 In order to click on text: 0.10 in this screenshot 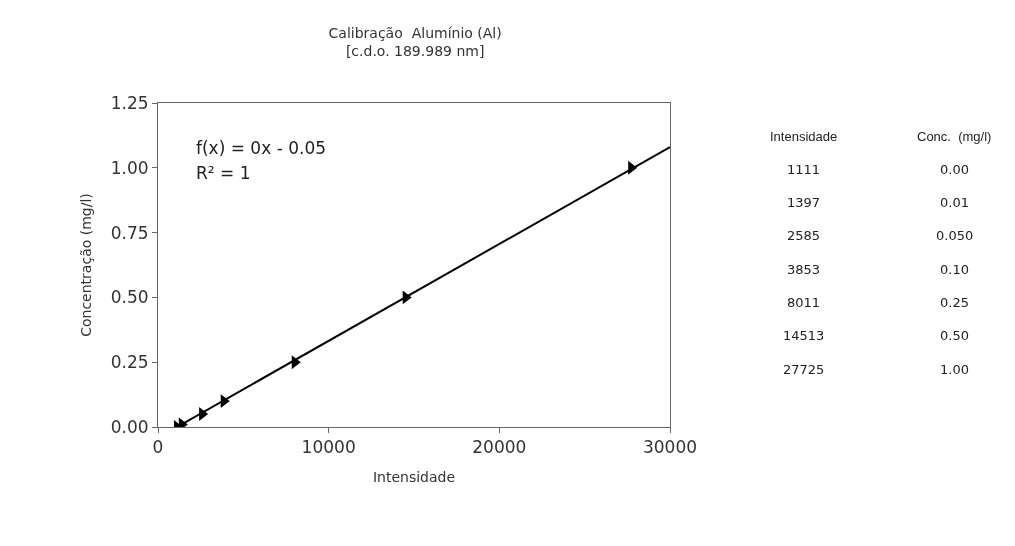, I will do `click(954, 269)`.